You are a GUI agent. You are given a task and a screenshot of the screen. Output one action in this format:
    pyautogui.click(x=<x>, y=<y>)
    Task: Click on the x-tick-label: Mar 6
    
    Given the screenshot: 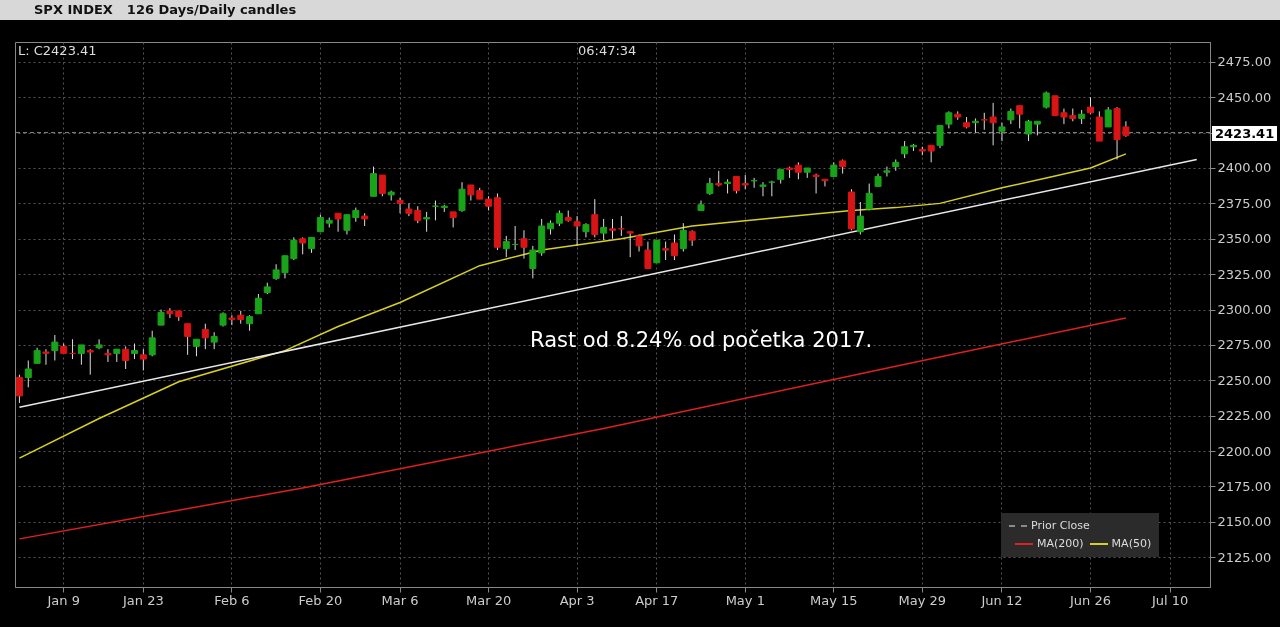 What is the action you would take?
    pyautogui.click(x=400, y=600)
    